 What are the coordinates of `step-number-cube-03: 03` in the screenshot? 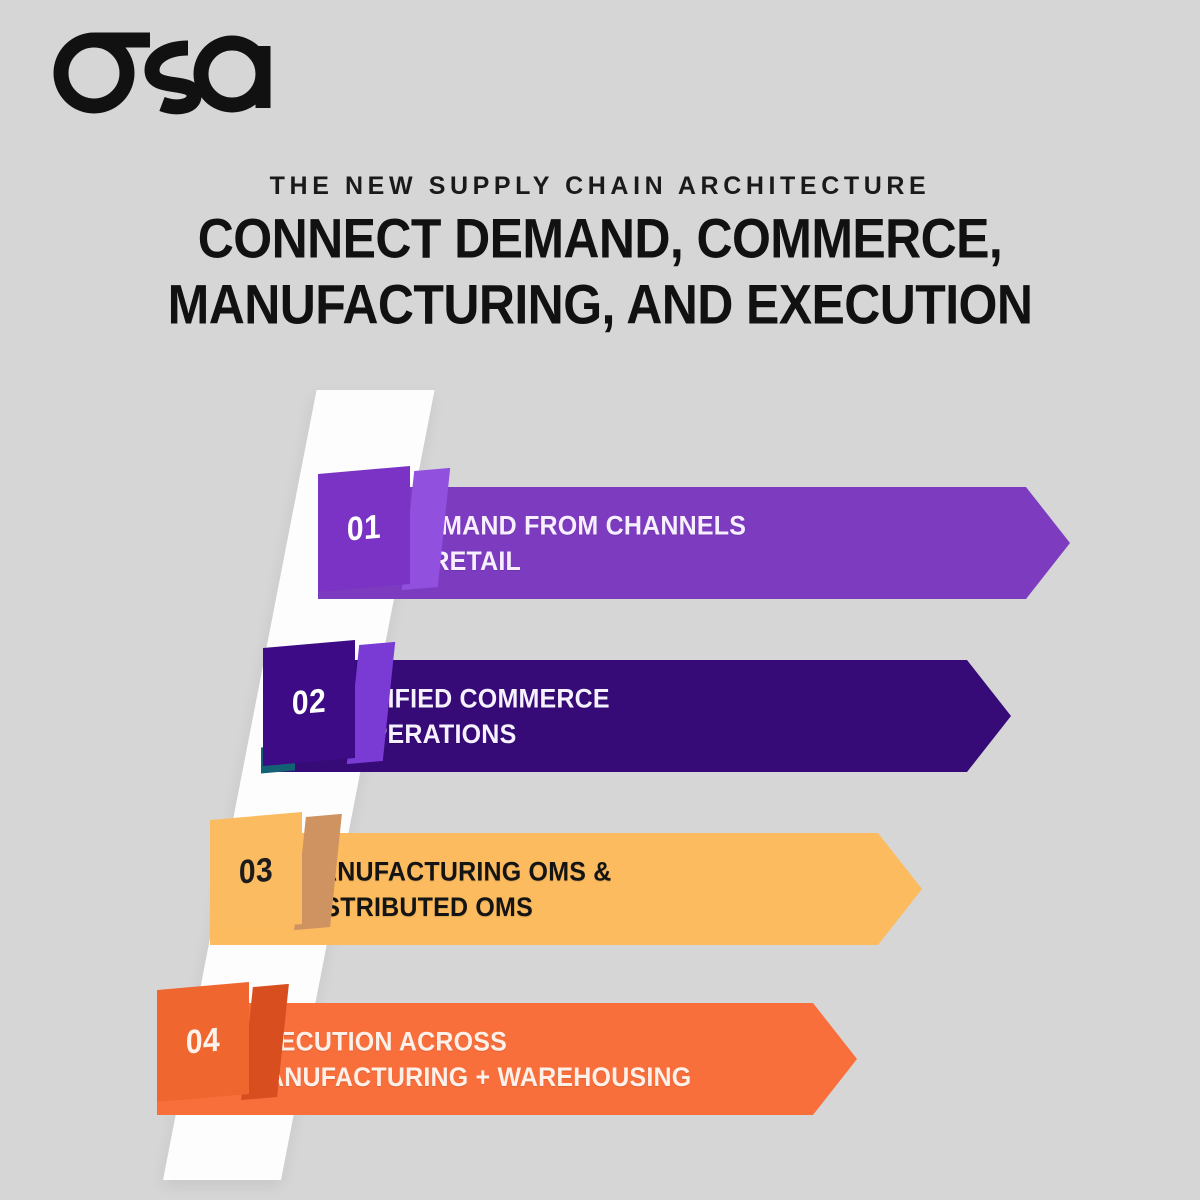 It's located at (276, 872).